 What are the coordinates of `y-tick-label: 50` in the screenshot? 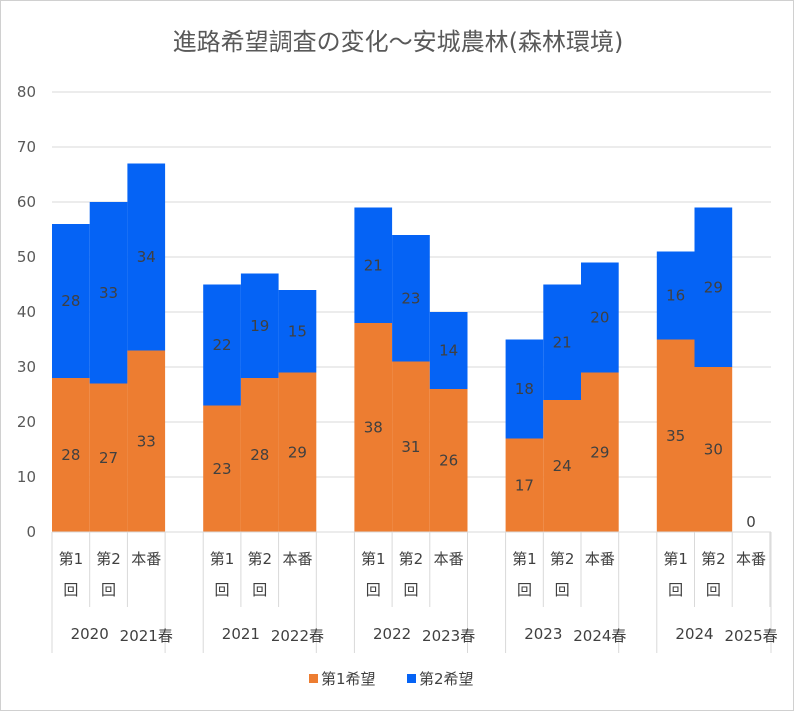 It's located at (26, 257).